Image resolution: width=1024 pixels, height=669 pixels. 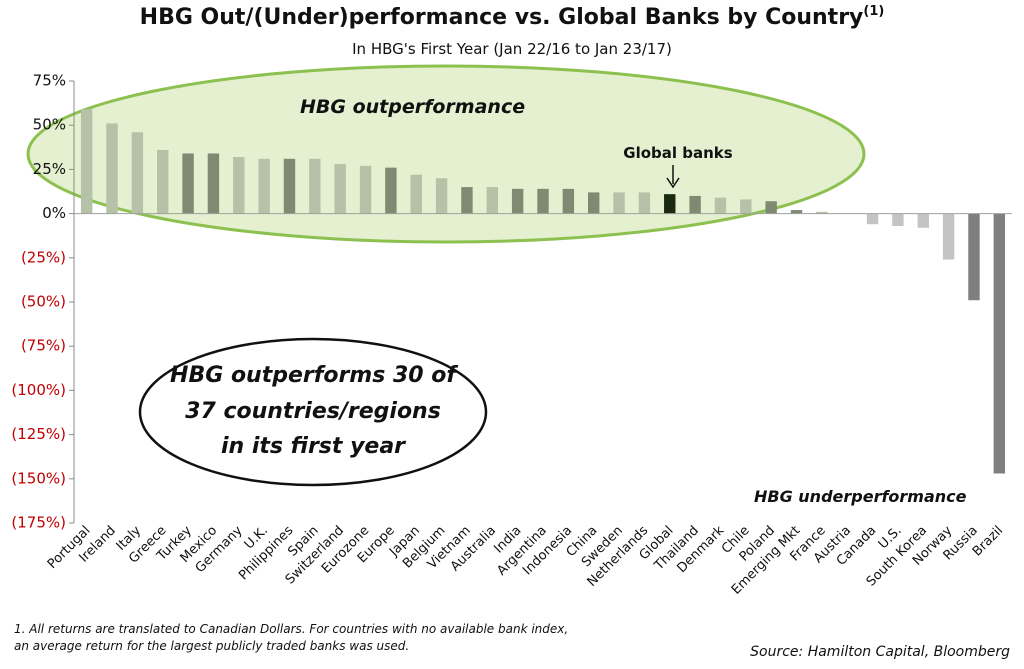 I want to click on bar-emerging-mkt, so click(x=796, y=212).